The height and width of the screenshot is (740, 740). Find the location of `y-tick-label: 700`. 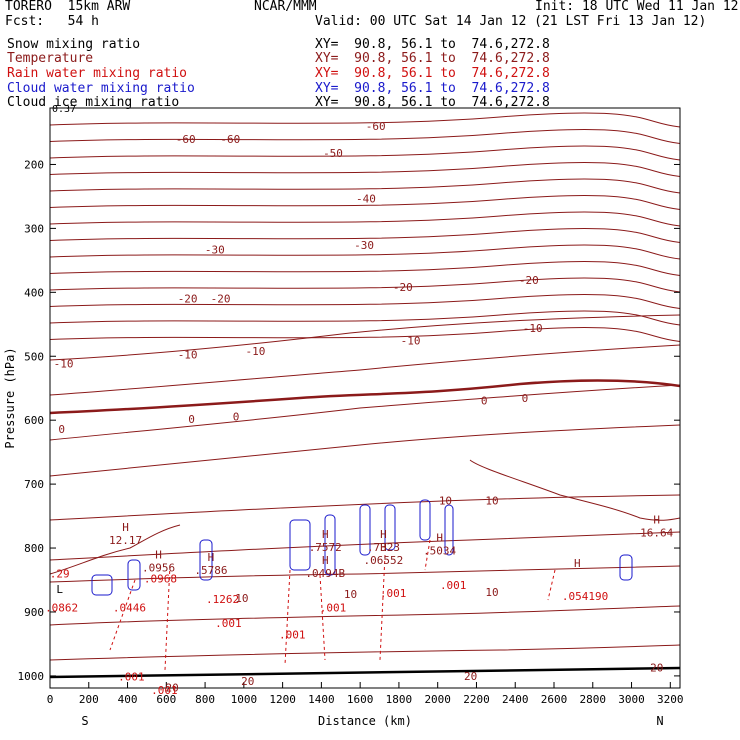

y-tick-label: 700 is located at coordinates (34, 484).